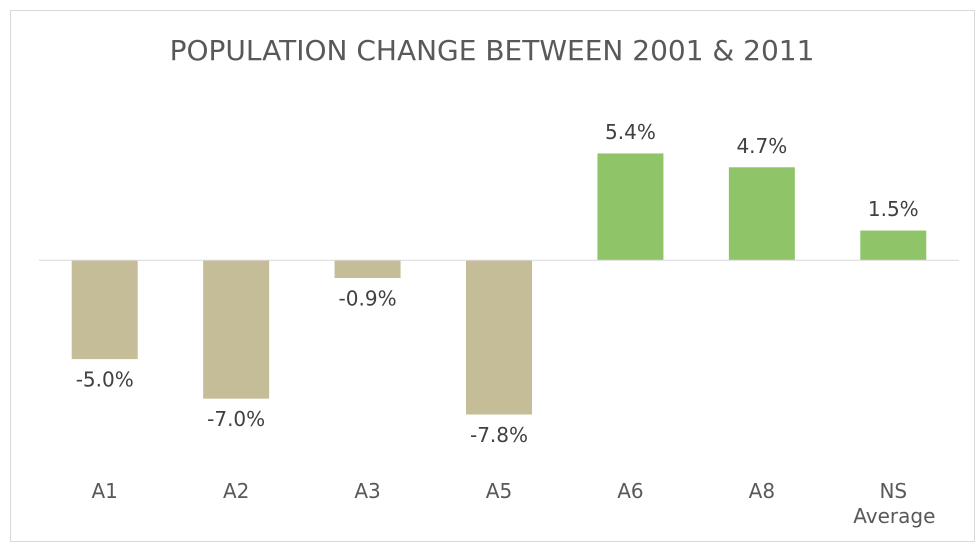 This screenshot has width=977, height=544. What do you see at coordinates (762, 491) in the screenshot?
I see `x-tick-label: A8` at bounding box center [762, 491].